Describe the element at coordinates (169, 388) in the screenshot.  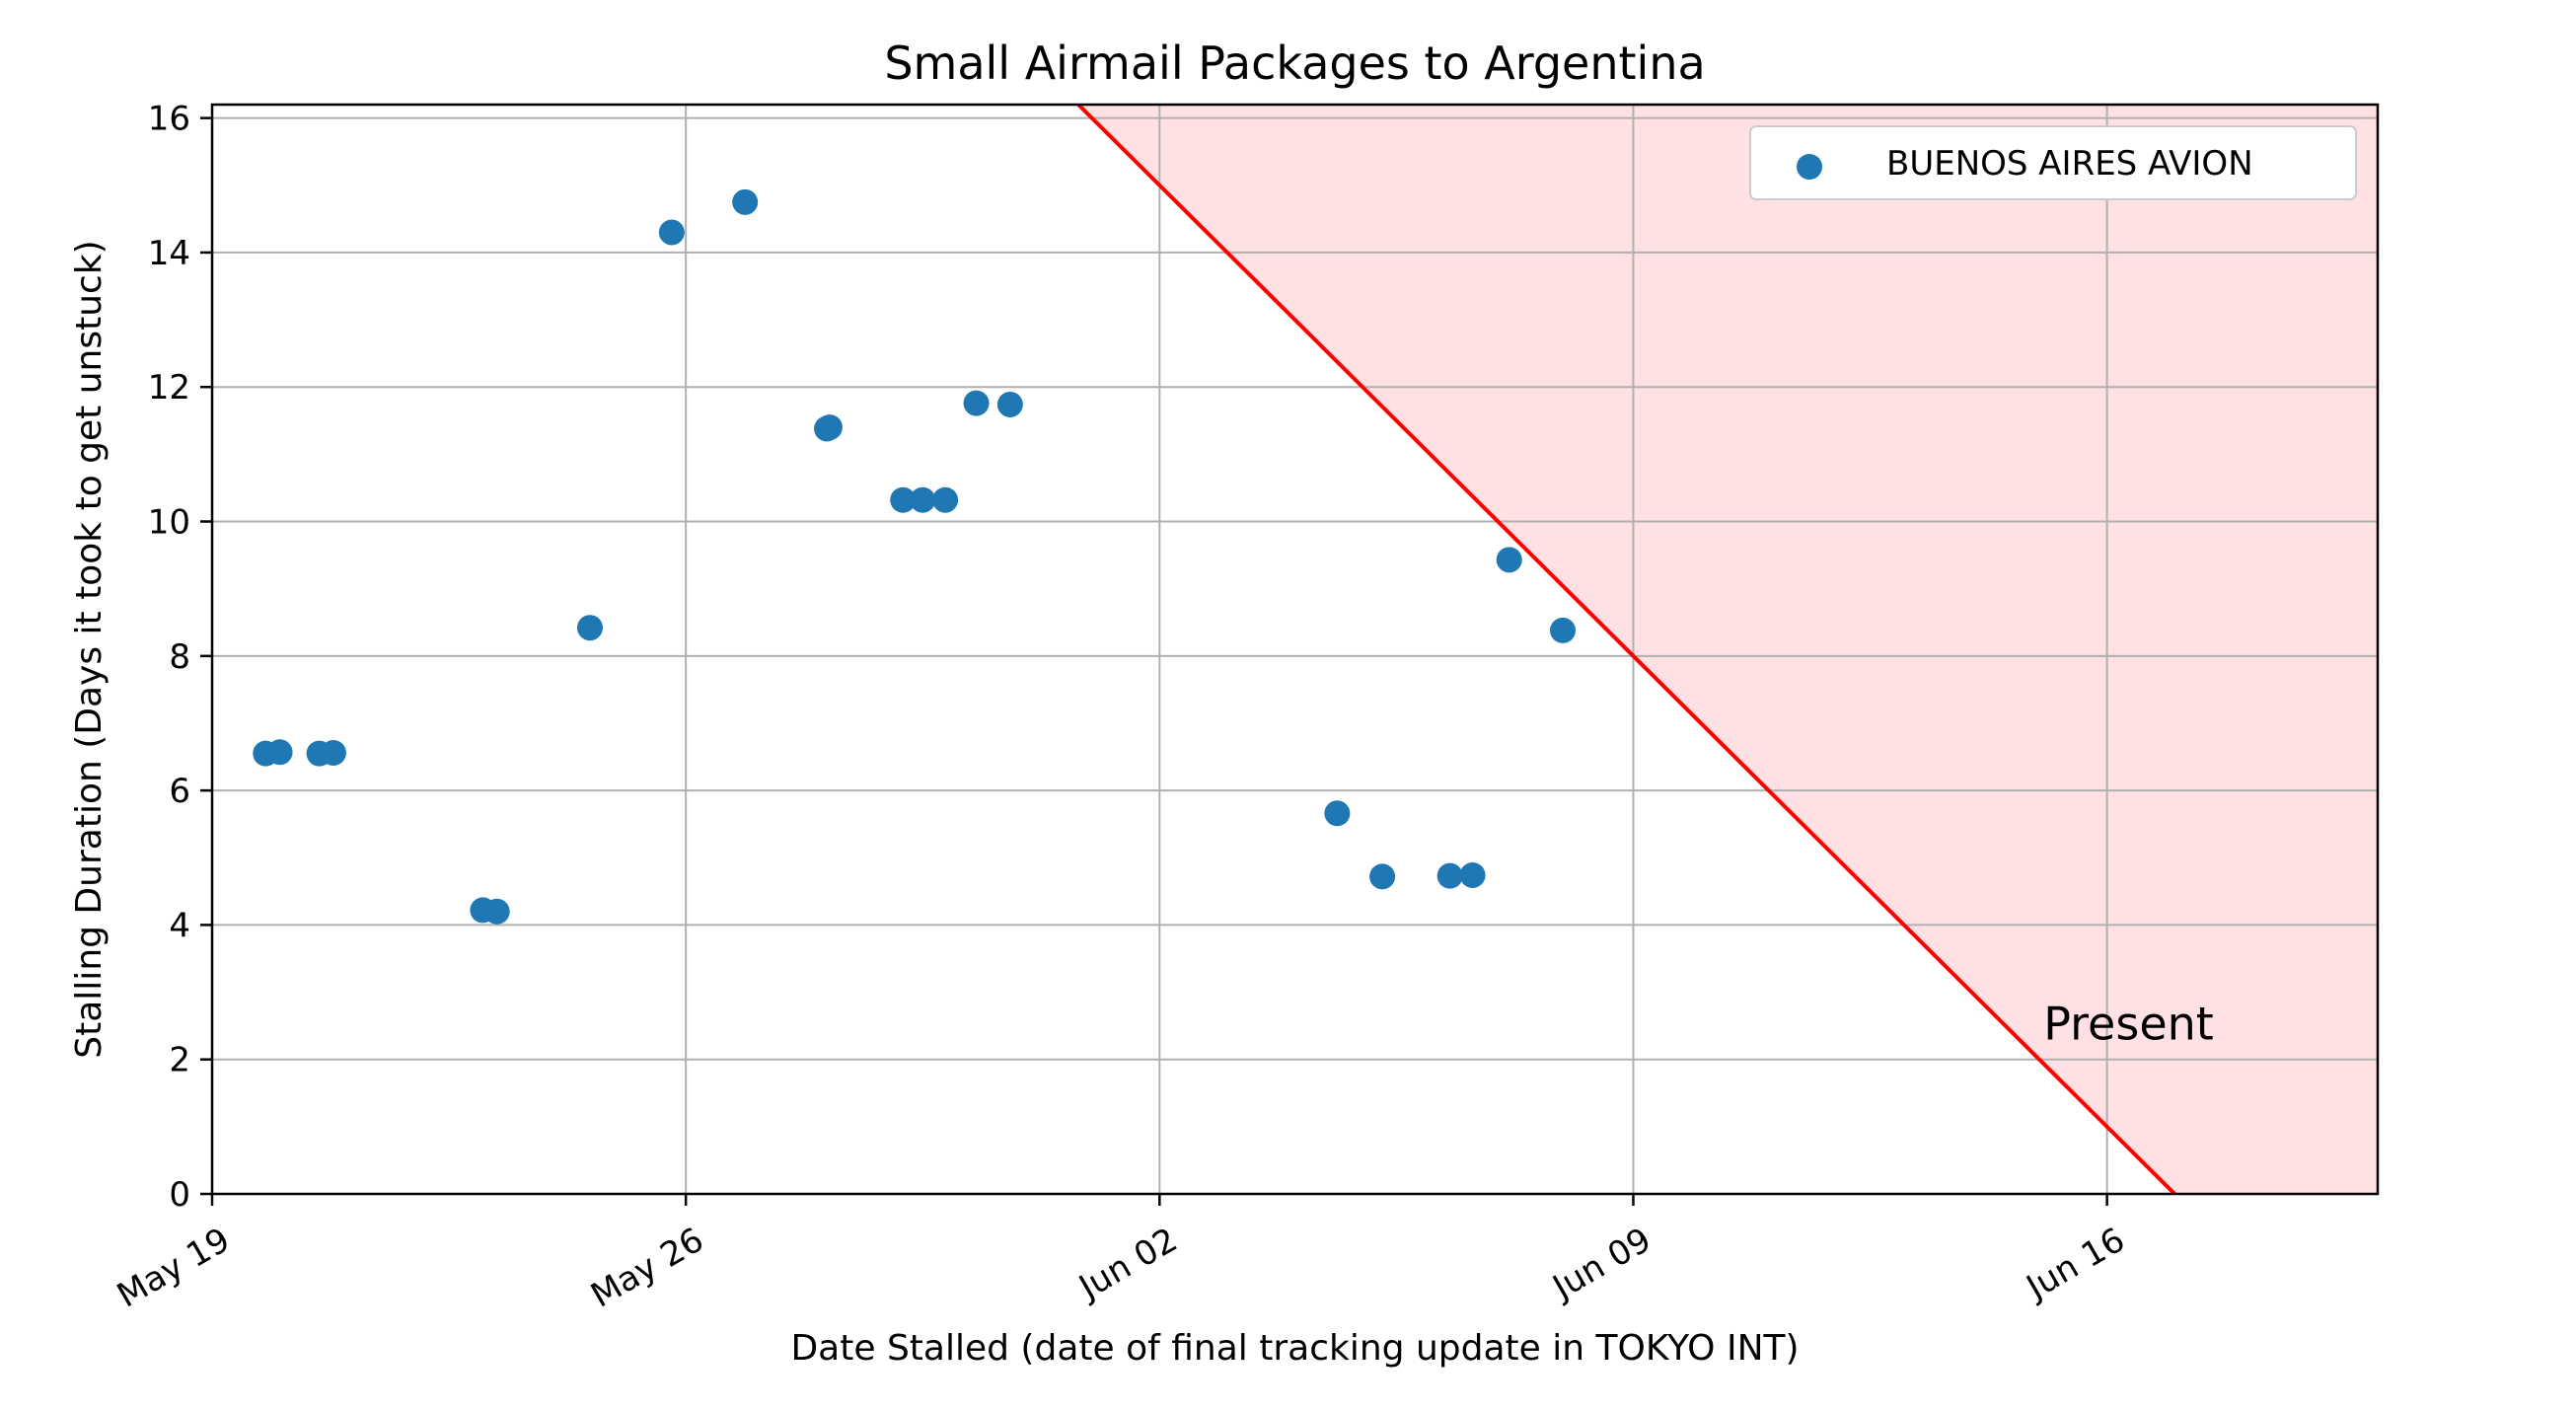
I see `y-tick-label: 12` at that location.